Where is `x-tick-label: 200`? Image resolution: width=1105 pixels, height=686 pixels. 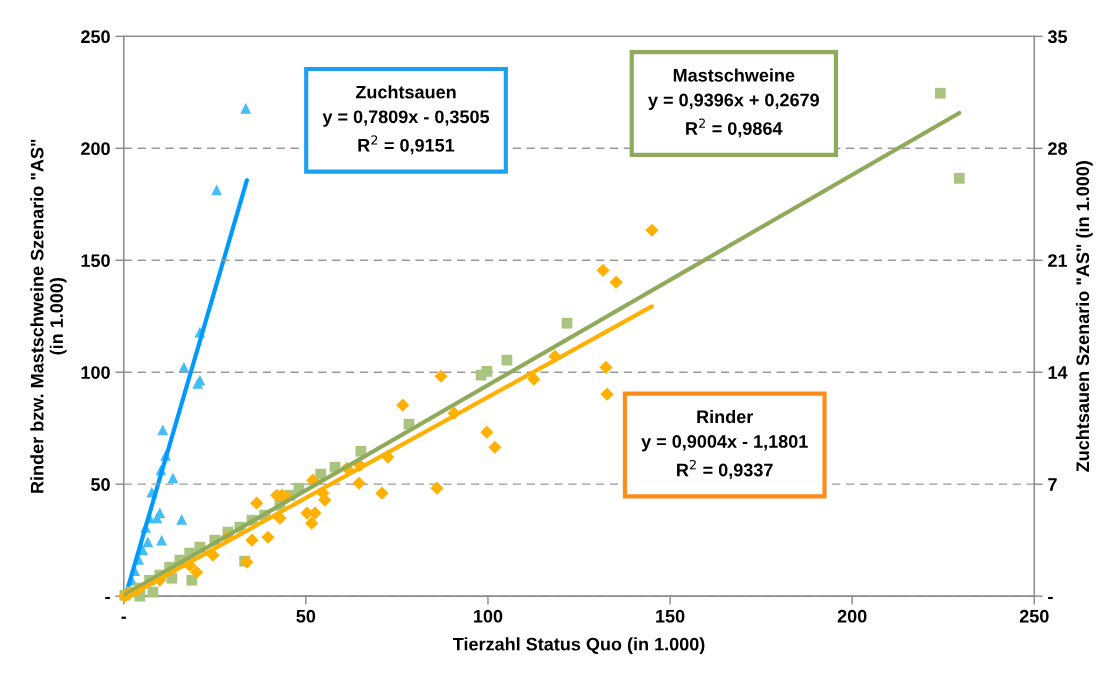 x-tick-label: 200 is located at coordinates (852, 616).